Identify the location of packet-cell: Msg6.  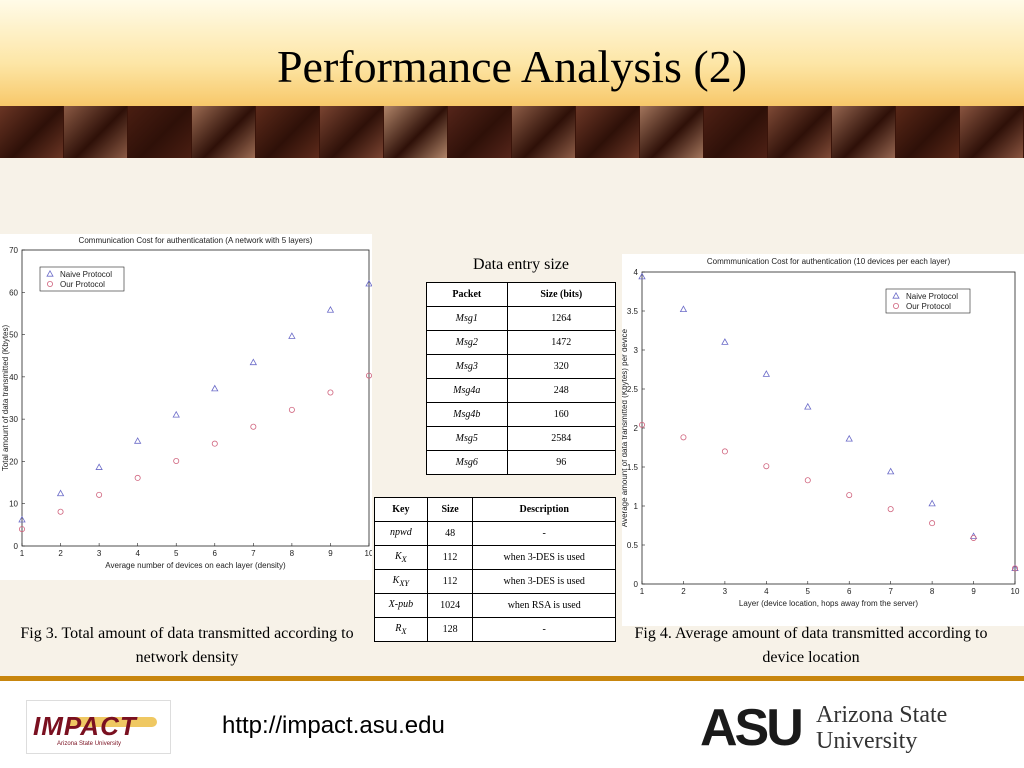
(467, 462).